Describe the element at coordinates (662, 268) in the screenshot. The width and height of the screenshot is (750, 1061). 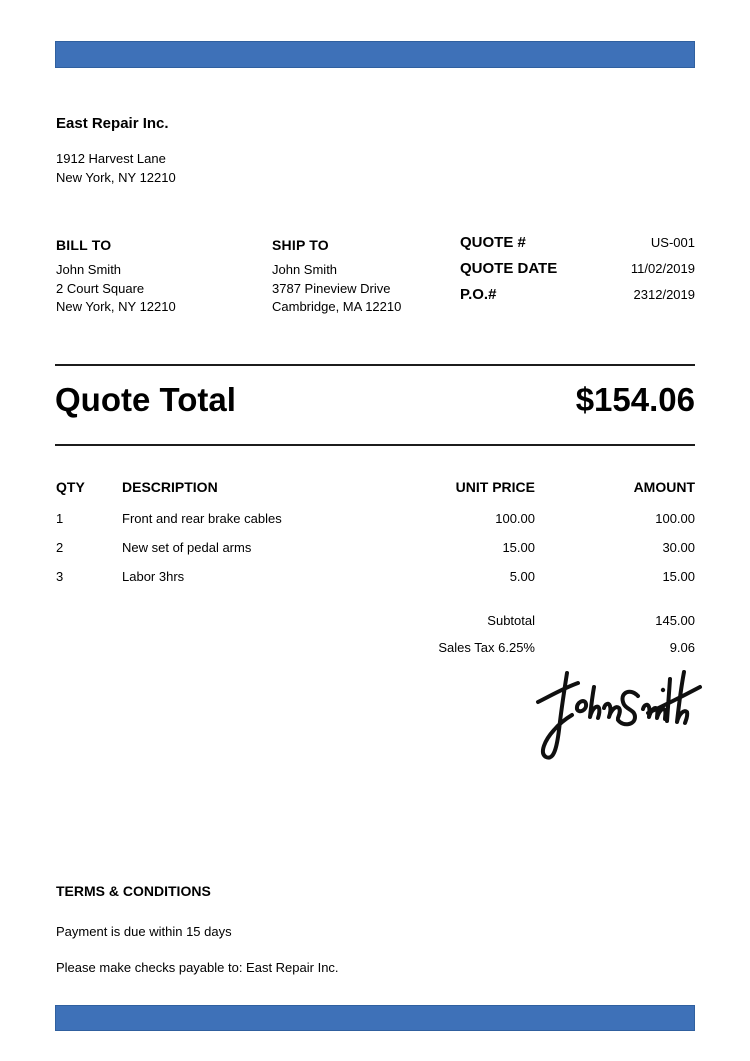
I see `quote-date-value: 11/02/2019` at that location.